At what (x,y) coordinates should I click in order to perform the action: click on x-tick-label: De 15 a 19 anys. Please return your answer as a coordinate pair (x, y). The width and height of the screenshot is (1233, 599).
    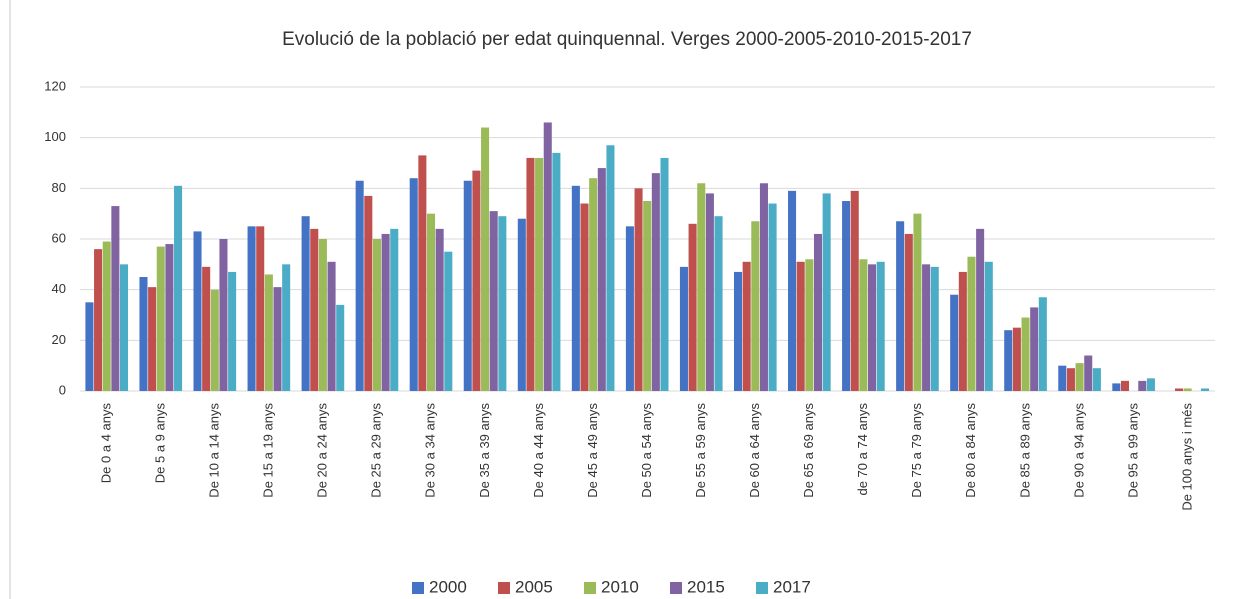
    Looking at the image, I should click on (268, 450).